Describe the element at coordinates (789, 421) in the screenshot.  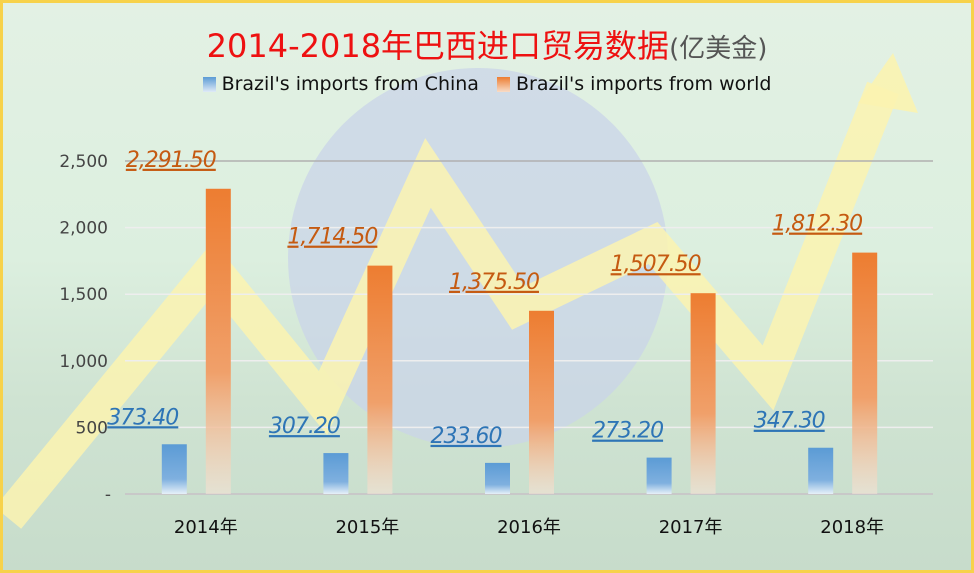
I see `data-label-china: 347.30` at that location.